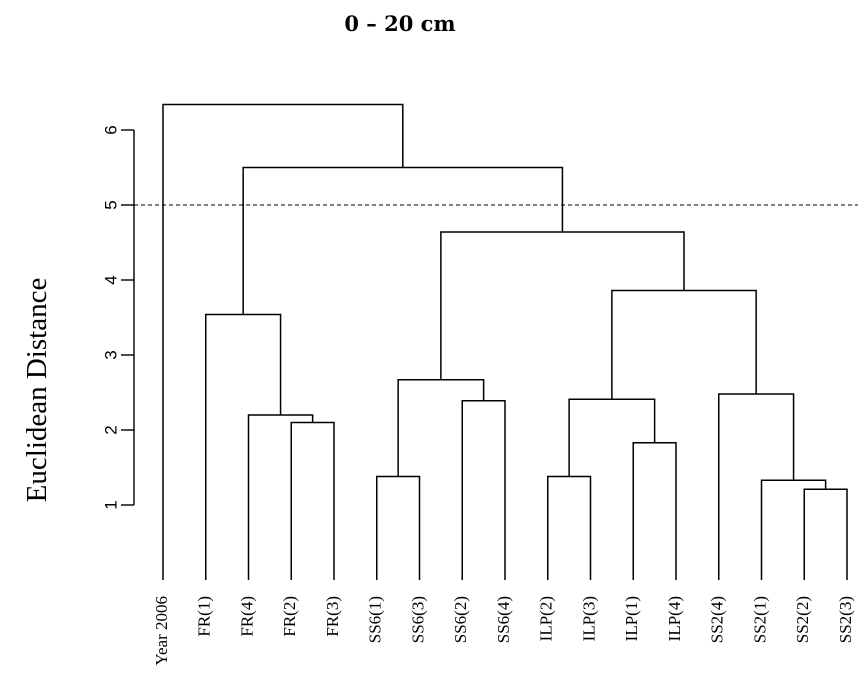  I want to click on leaf-label: SS2(4), so click(717, 619).